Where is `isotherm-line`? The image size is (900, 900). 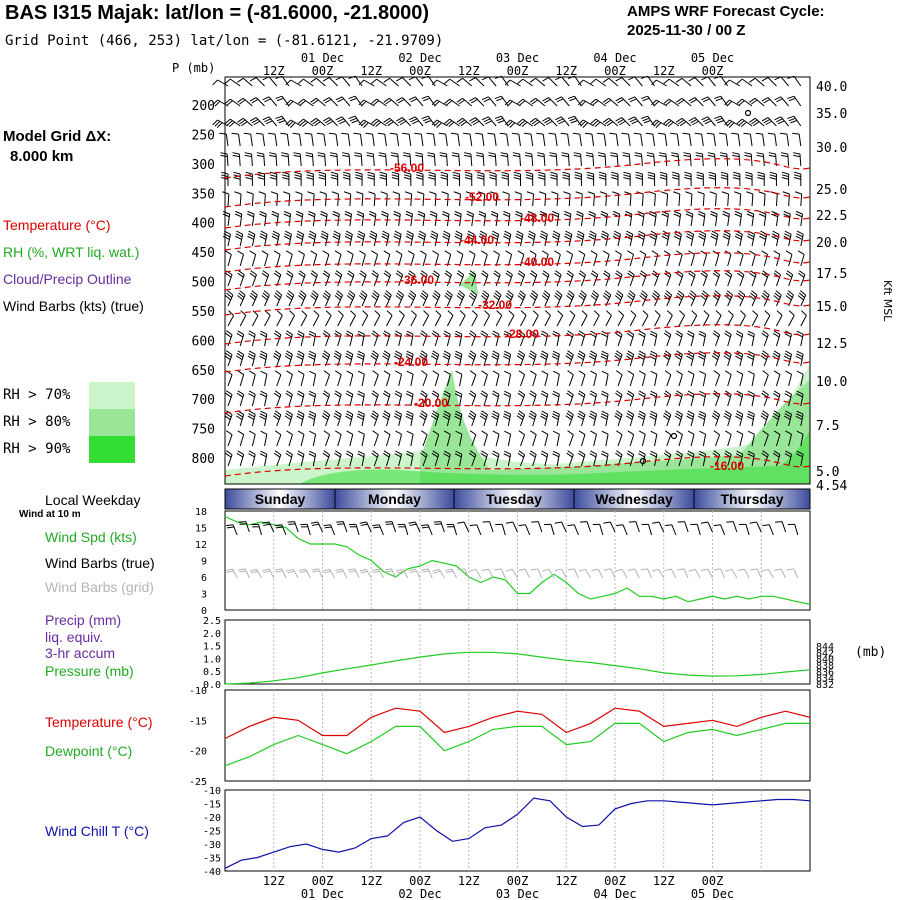
isotherm-line is located at coordinates (517, 334).